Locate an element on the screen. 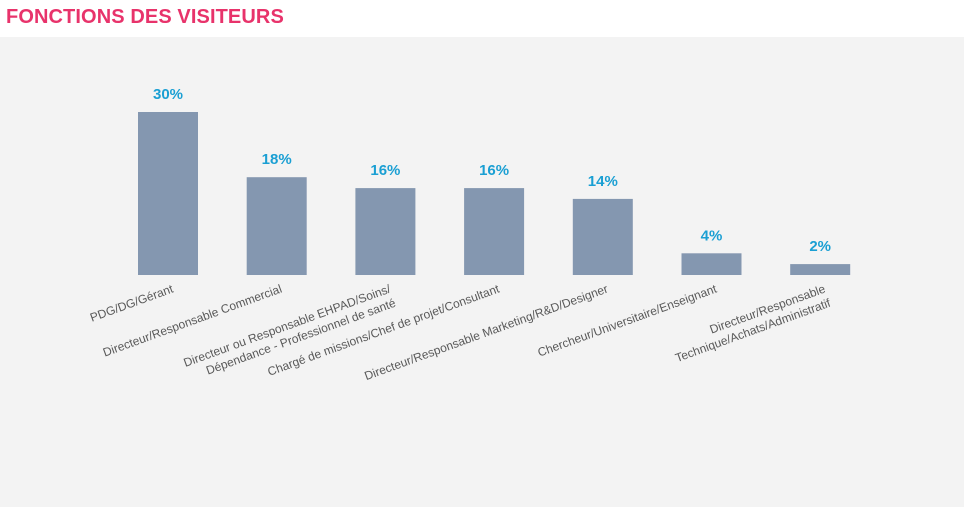  value-label-5: 14% is located at coordinates (603, 181).